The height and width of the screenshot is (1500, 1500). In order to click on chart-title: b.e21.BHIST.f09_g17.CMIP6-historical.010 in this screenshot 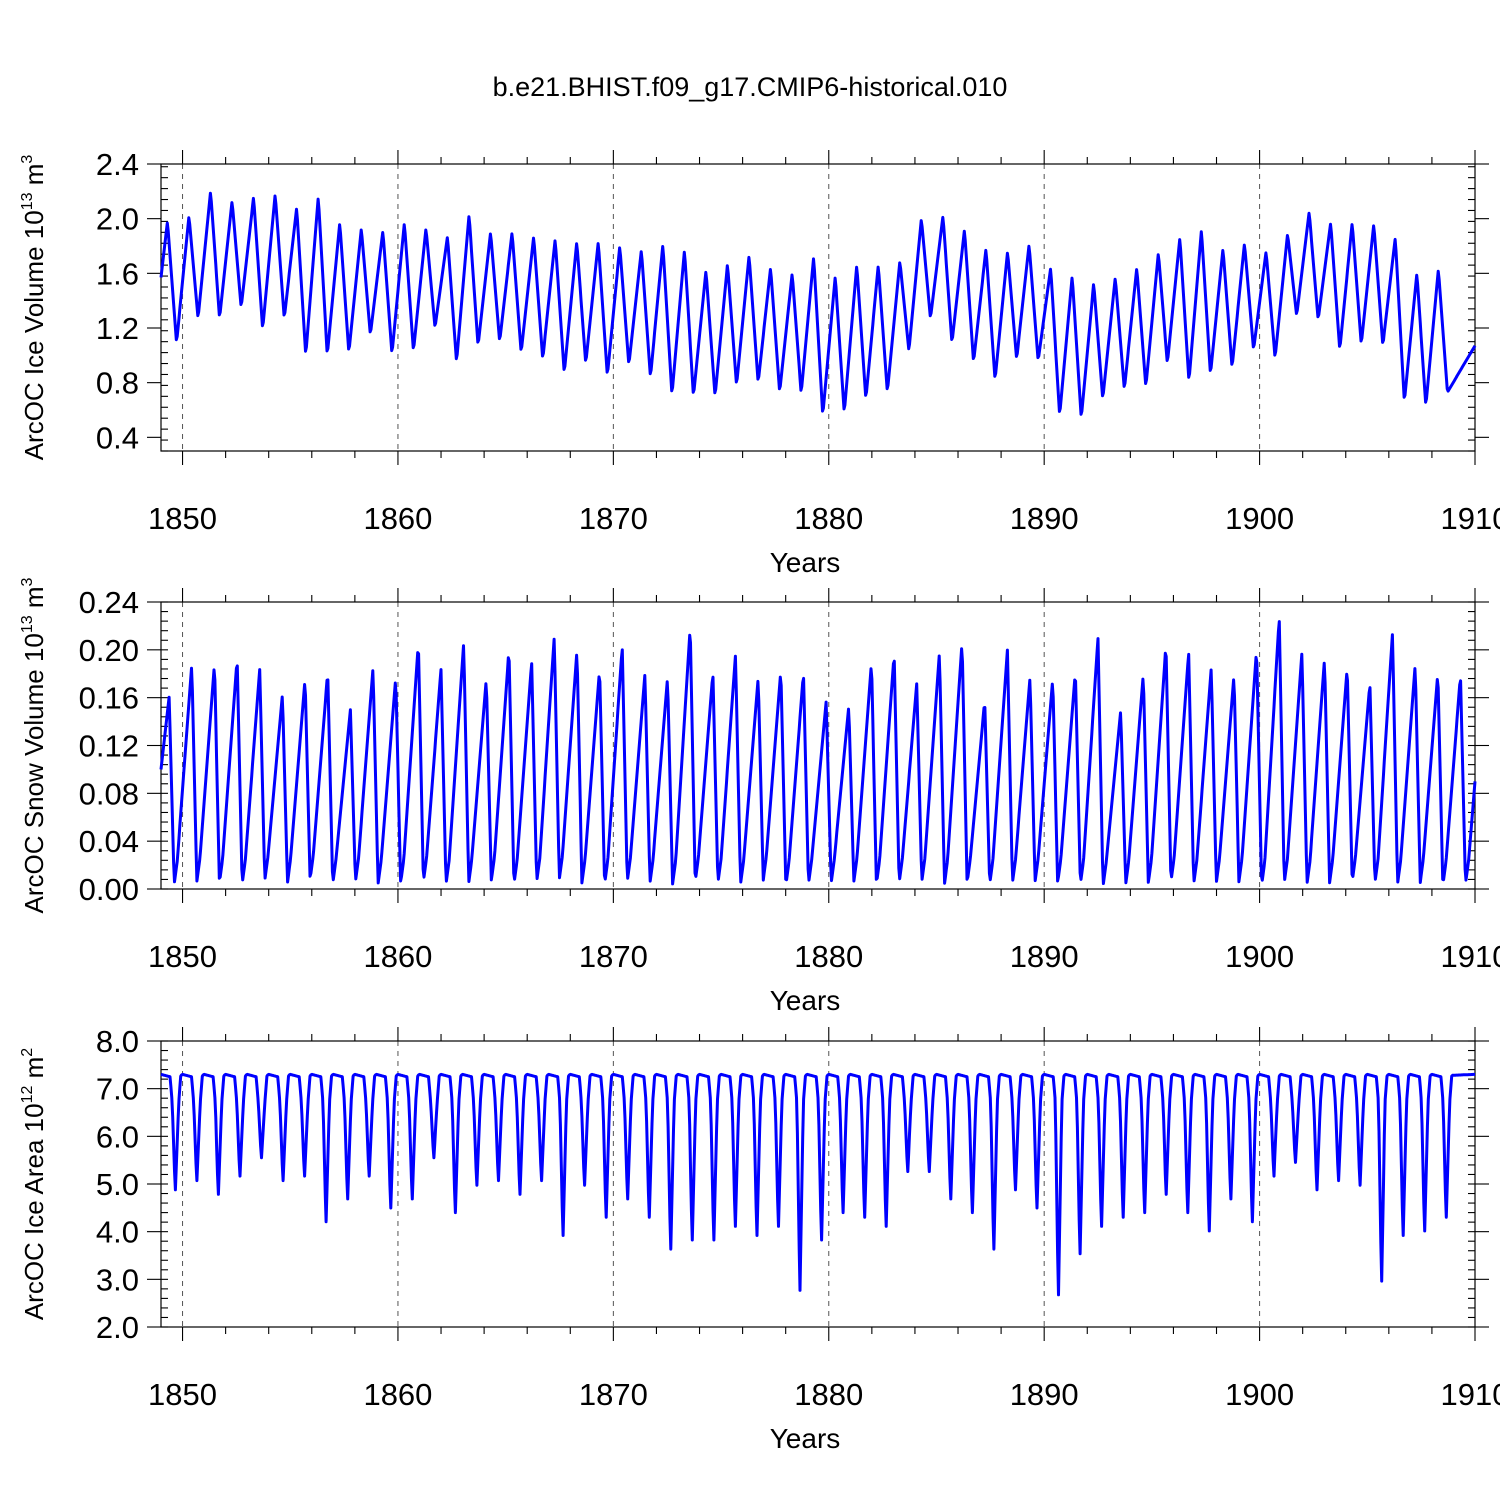, I will do `click(750, 87)`.